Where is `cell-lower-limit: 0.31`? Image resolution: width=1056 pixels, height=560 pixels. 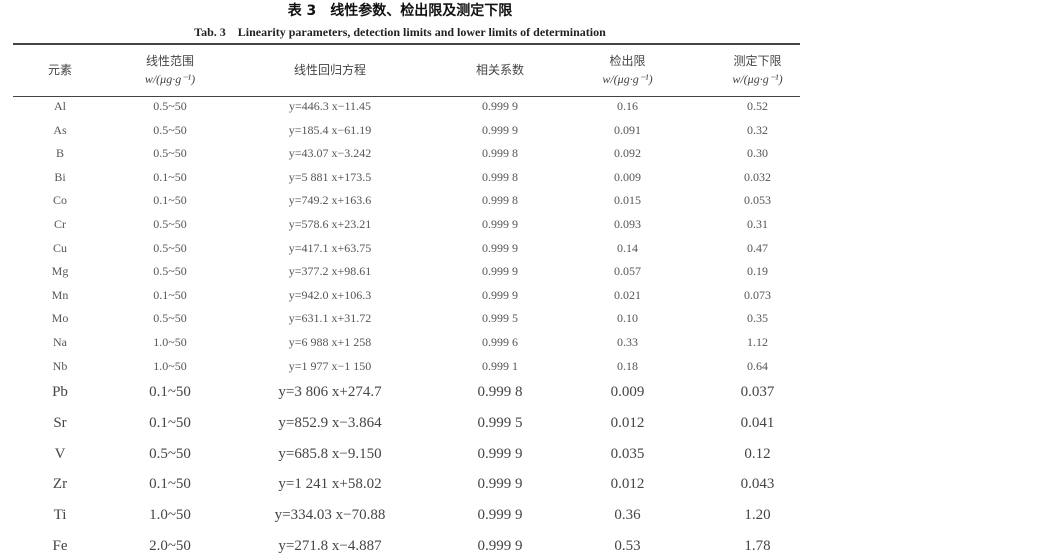
cell-lower-limit: 0.31 is located at coordinates (757, 224).